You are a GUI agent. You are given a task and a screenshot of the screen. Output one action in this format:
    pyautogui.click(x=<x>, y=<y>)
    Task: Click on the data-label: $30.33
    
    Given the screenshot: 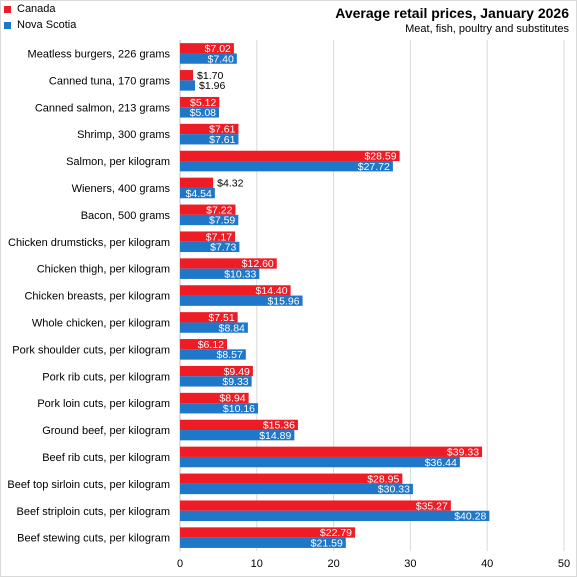 What is the action you would take?
    pyautogui.click(x=394, y=490)
    